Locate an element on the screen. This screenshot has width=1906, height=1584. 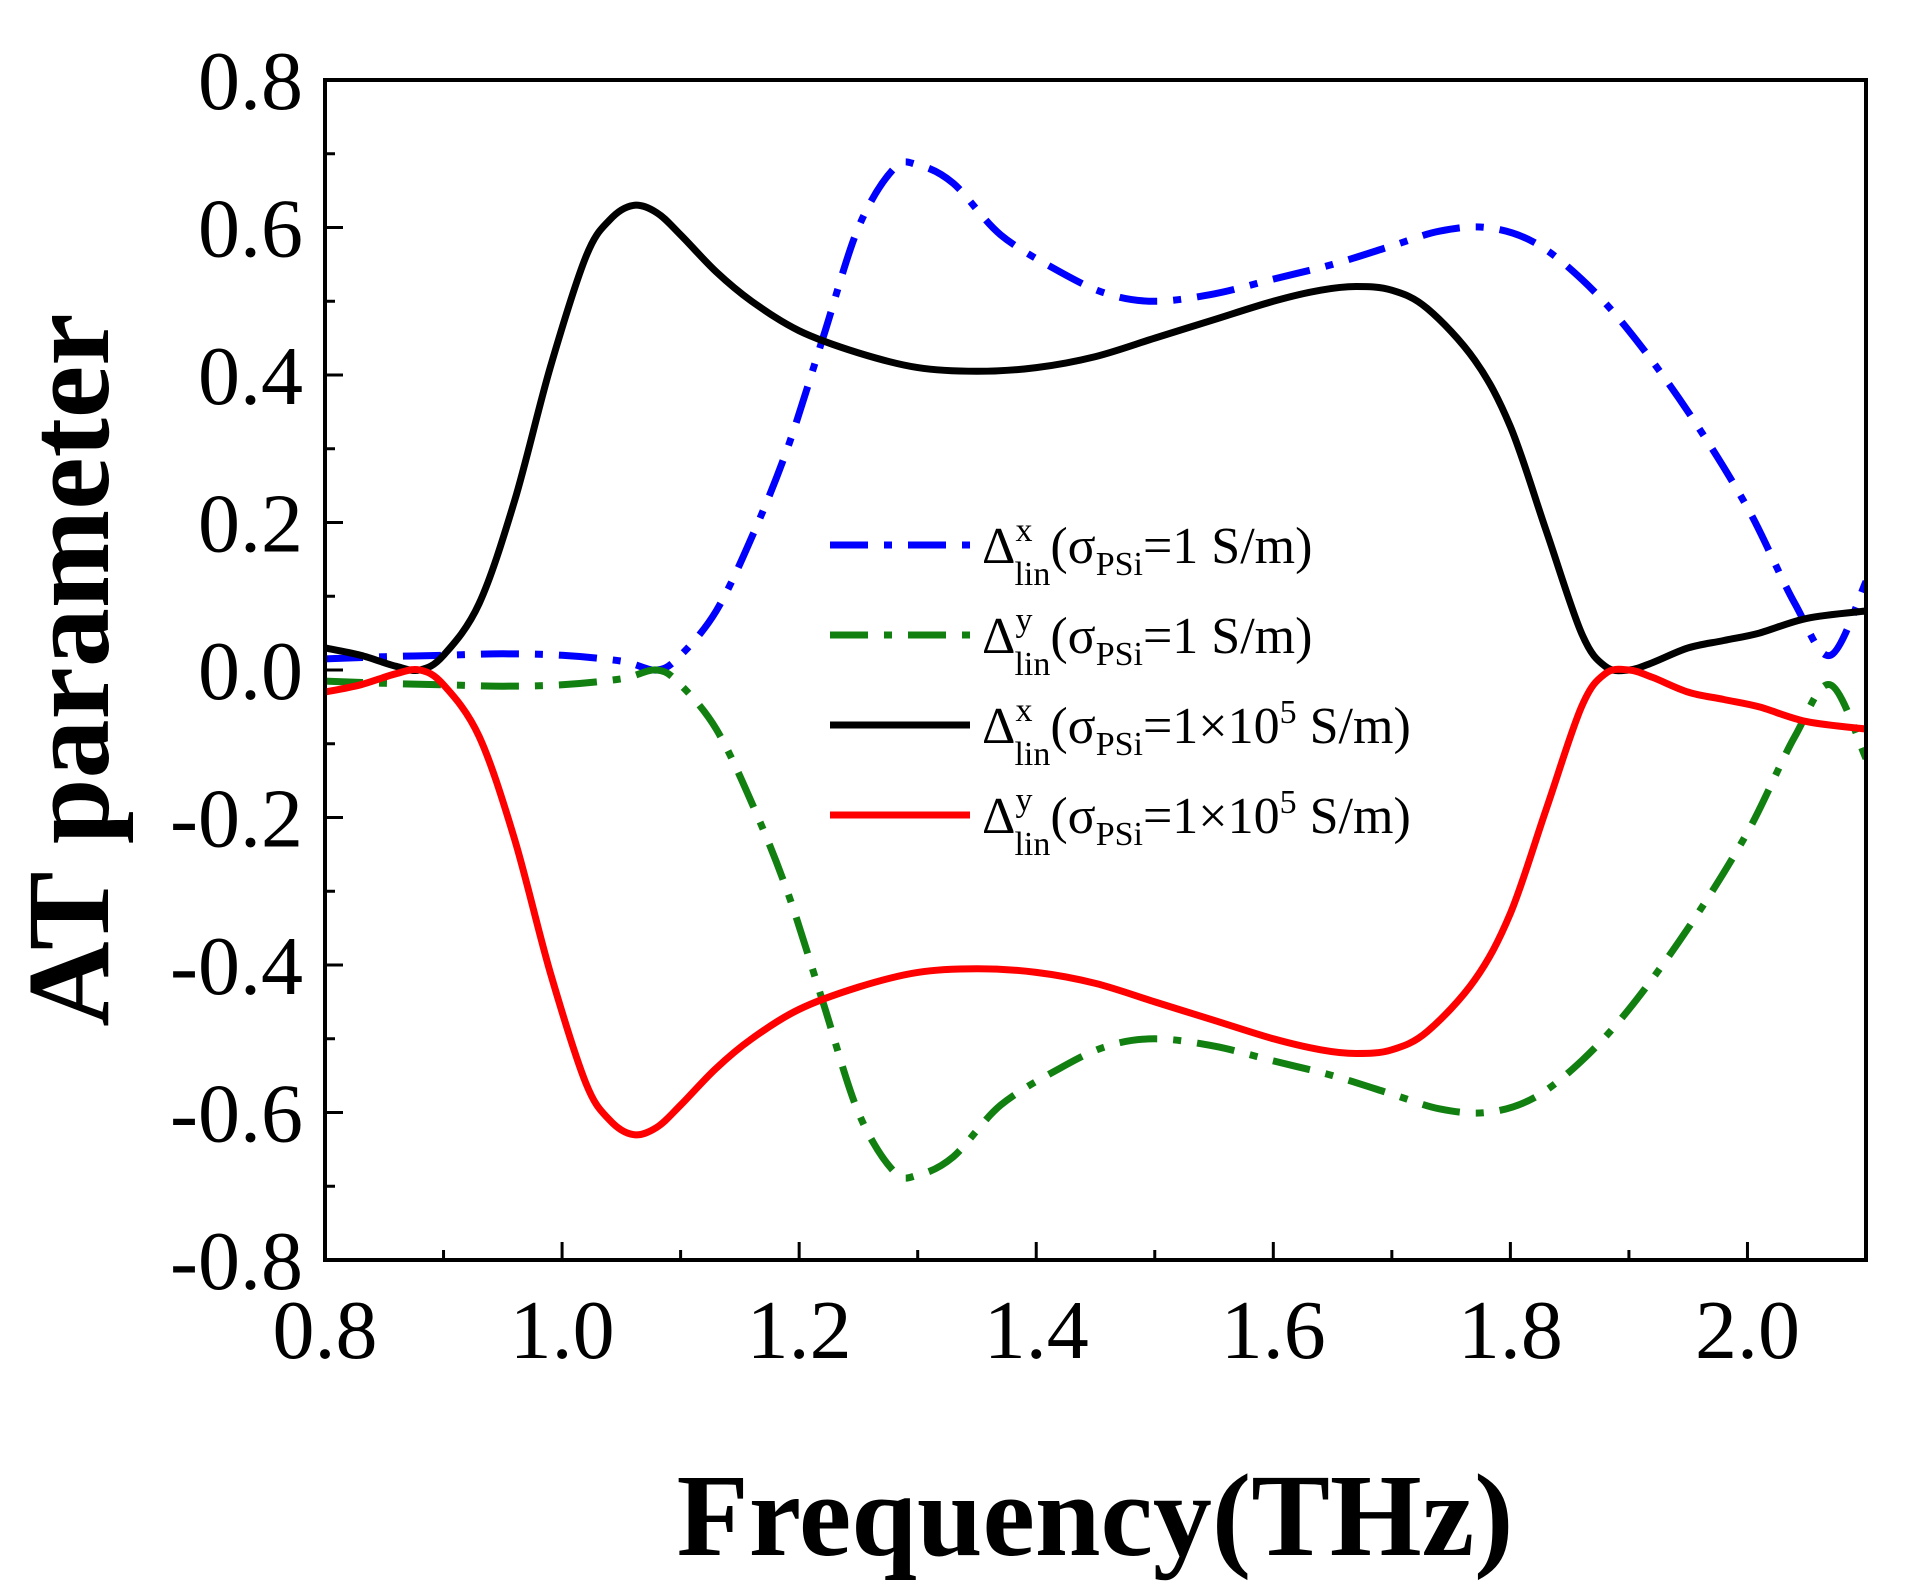
x-axis-title: Frequency(THz) is located at coordinates (1095, 1515).